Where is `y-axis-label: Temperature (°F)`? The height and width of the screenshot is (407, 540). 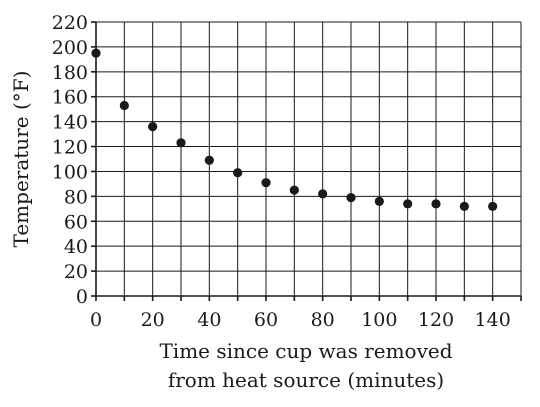 y-axis-label: Temperature (°F) is located at coordinates (21, 159).